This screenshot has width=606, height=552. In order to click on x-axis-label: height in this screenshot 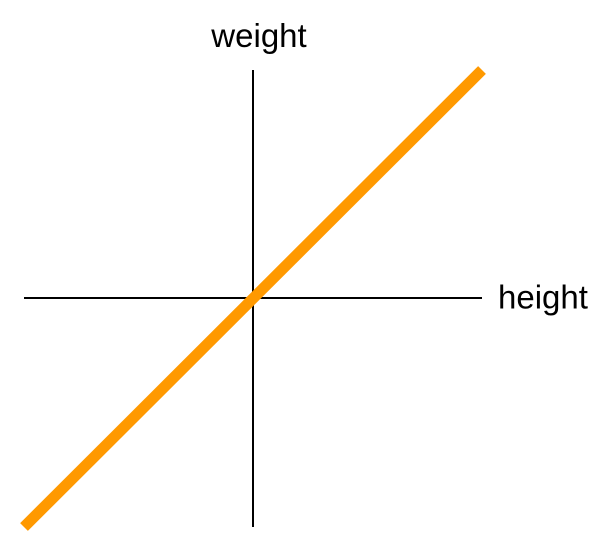, I will do `click(543, 297)`.